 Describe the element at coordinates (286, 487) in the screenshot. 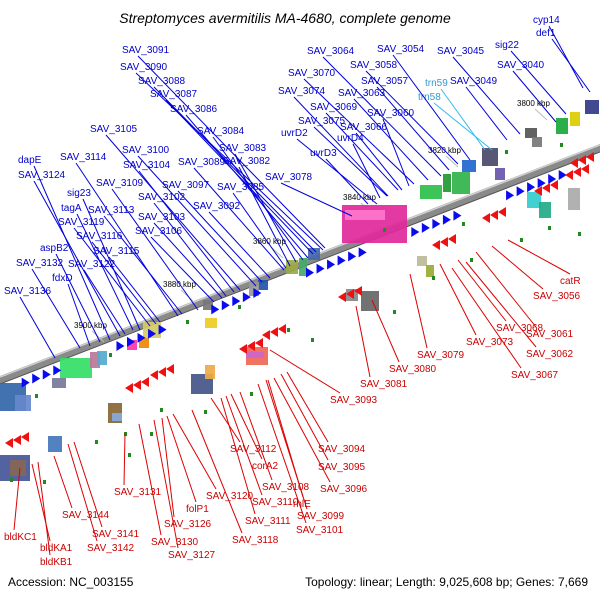

I see `gene-label-sav_3108: SAV_3108` at that location.